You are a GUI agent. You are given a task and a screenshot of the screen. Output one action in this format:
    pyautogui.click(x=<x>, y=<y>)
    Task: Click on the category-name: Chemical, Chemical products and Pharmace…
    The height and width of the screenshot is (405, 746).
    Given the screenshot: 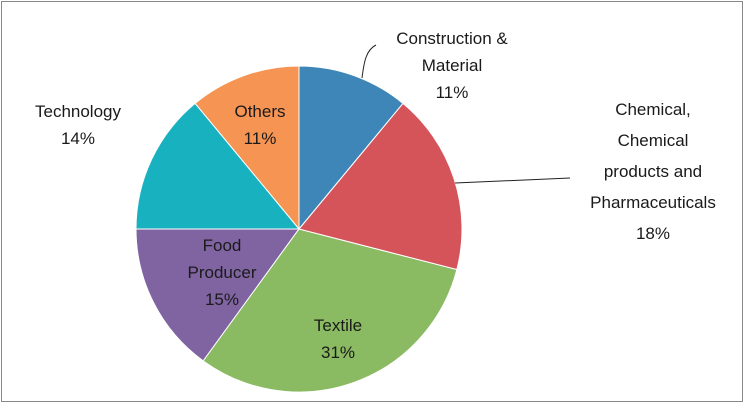 What is the action you would take?
    pyautogui.click(x=653, y=156)
    